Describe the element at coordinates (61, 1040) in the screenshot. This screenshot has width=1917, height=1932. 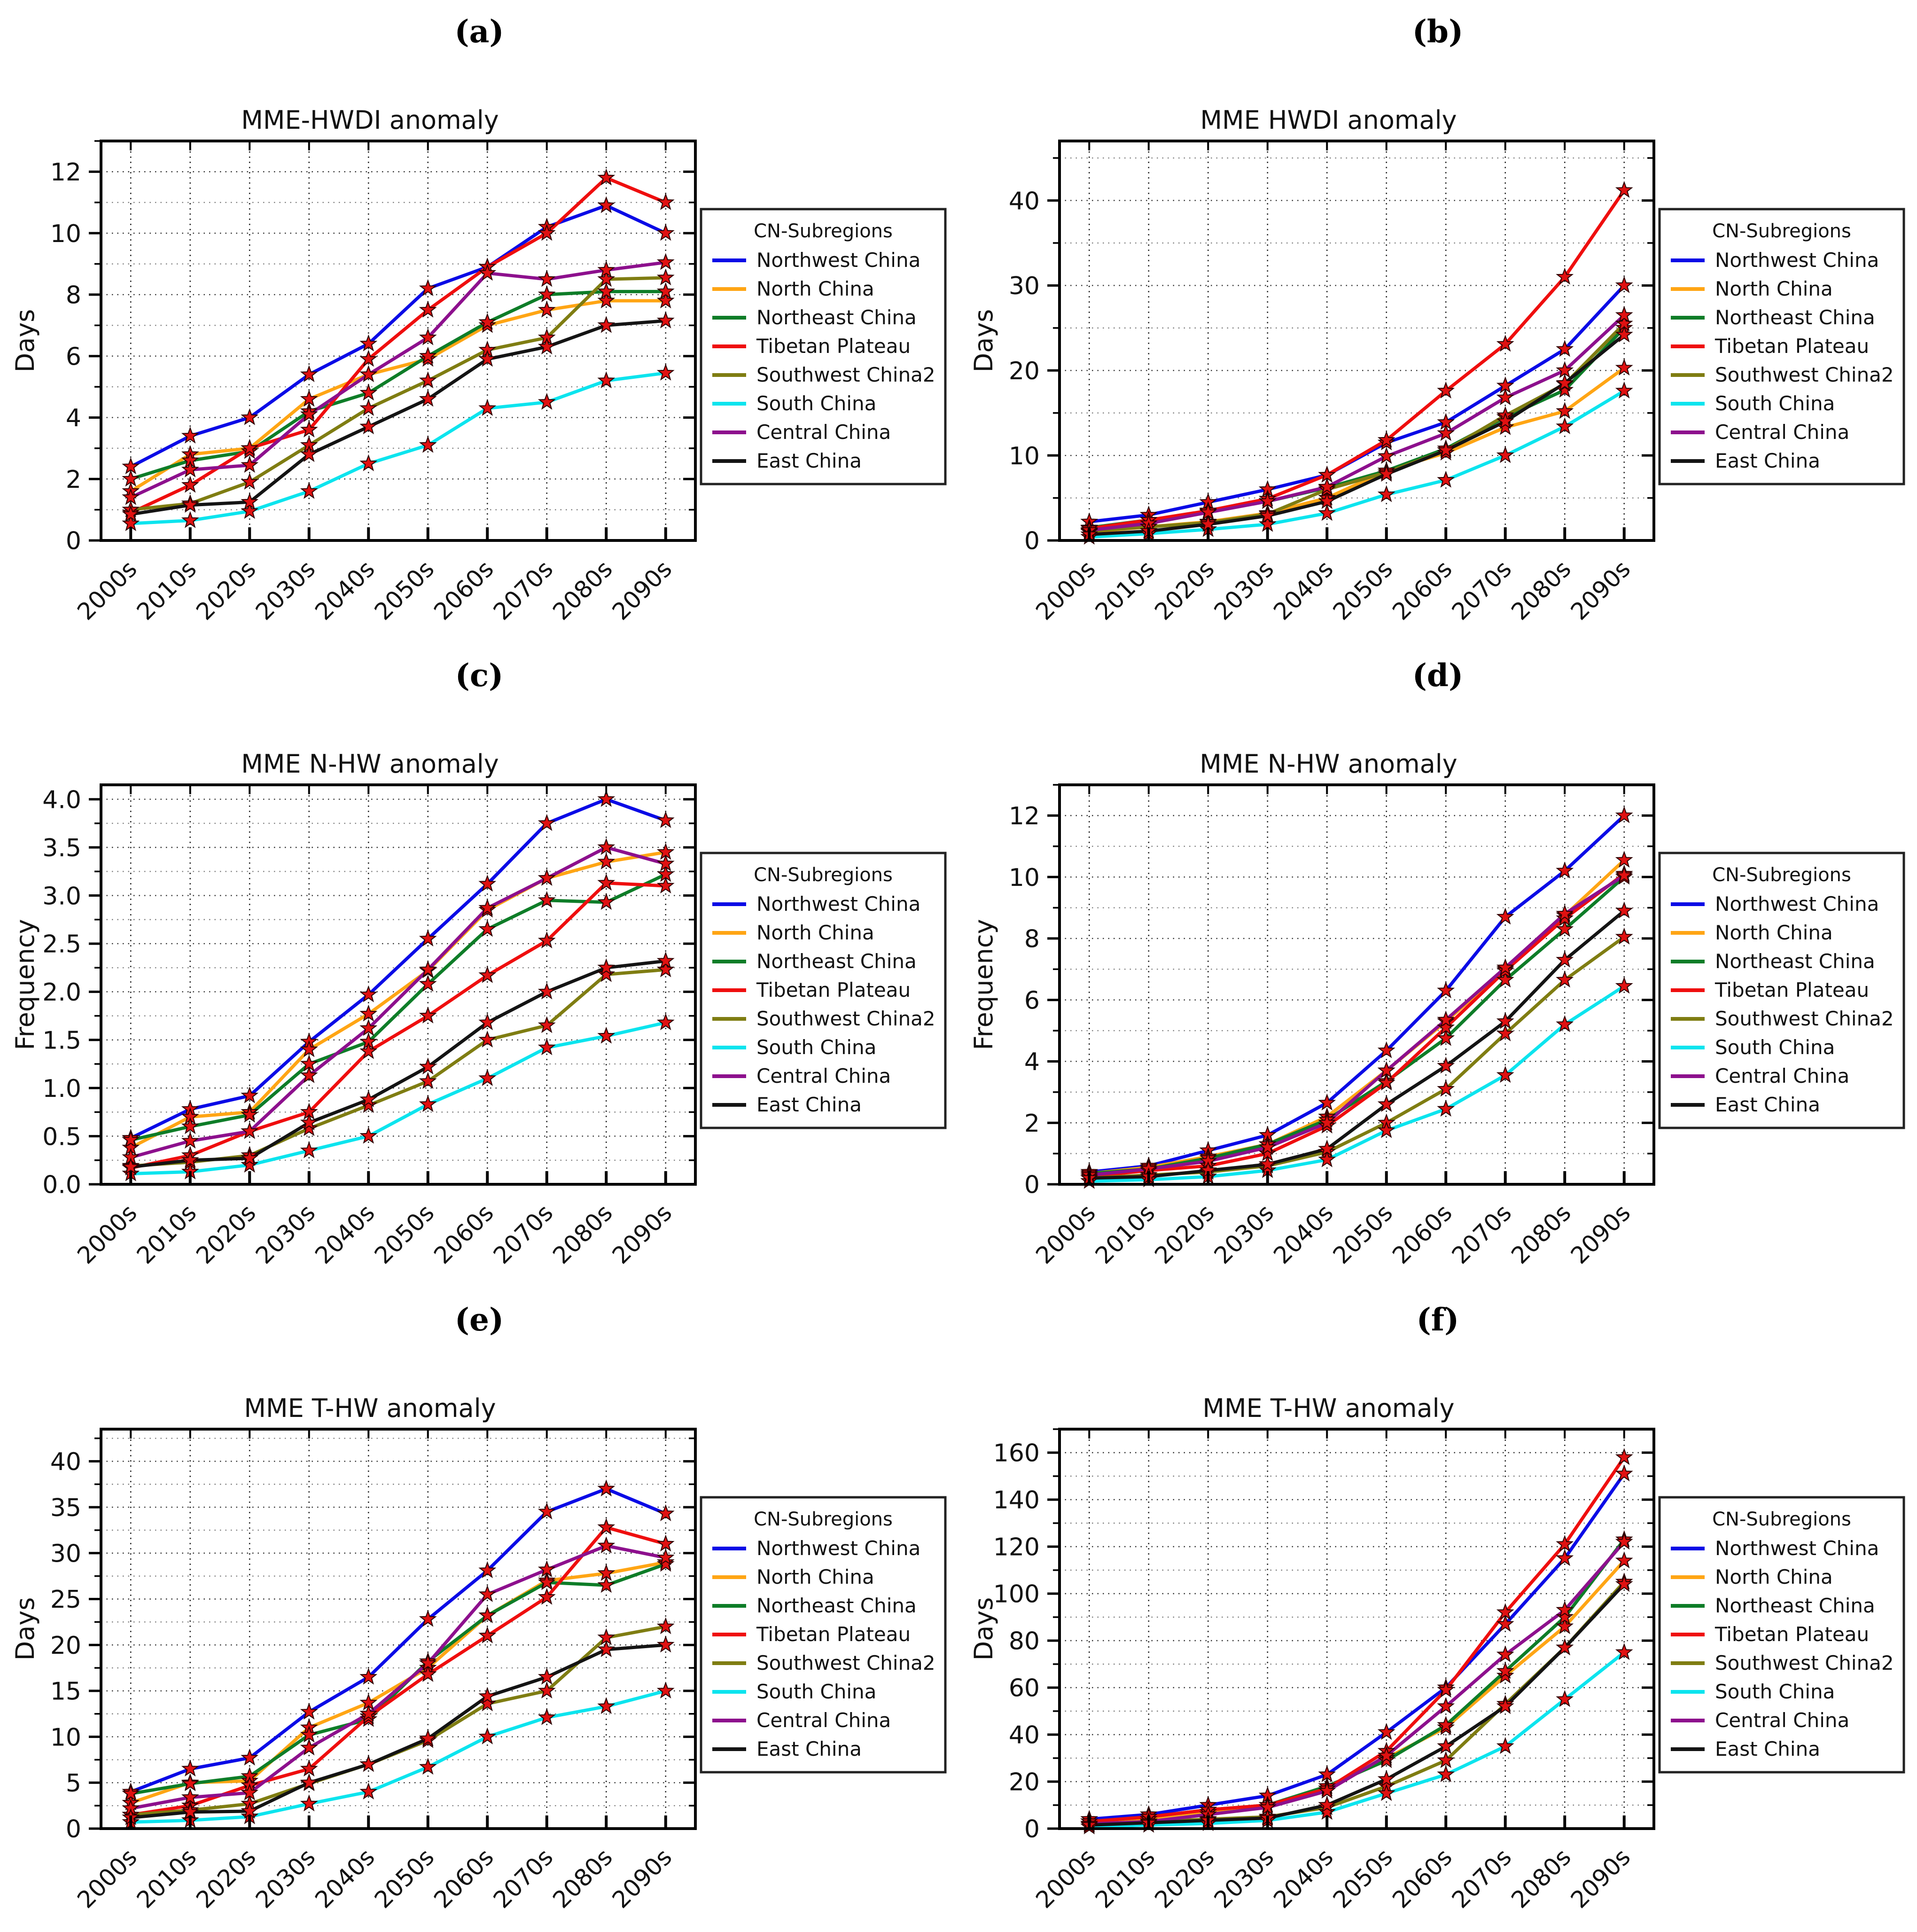
I see `y-tick-label: 1.5` at that location.